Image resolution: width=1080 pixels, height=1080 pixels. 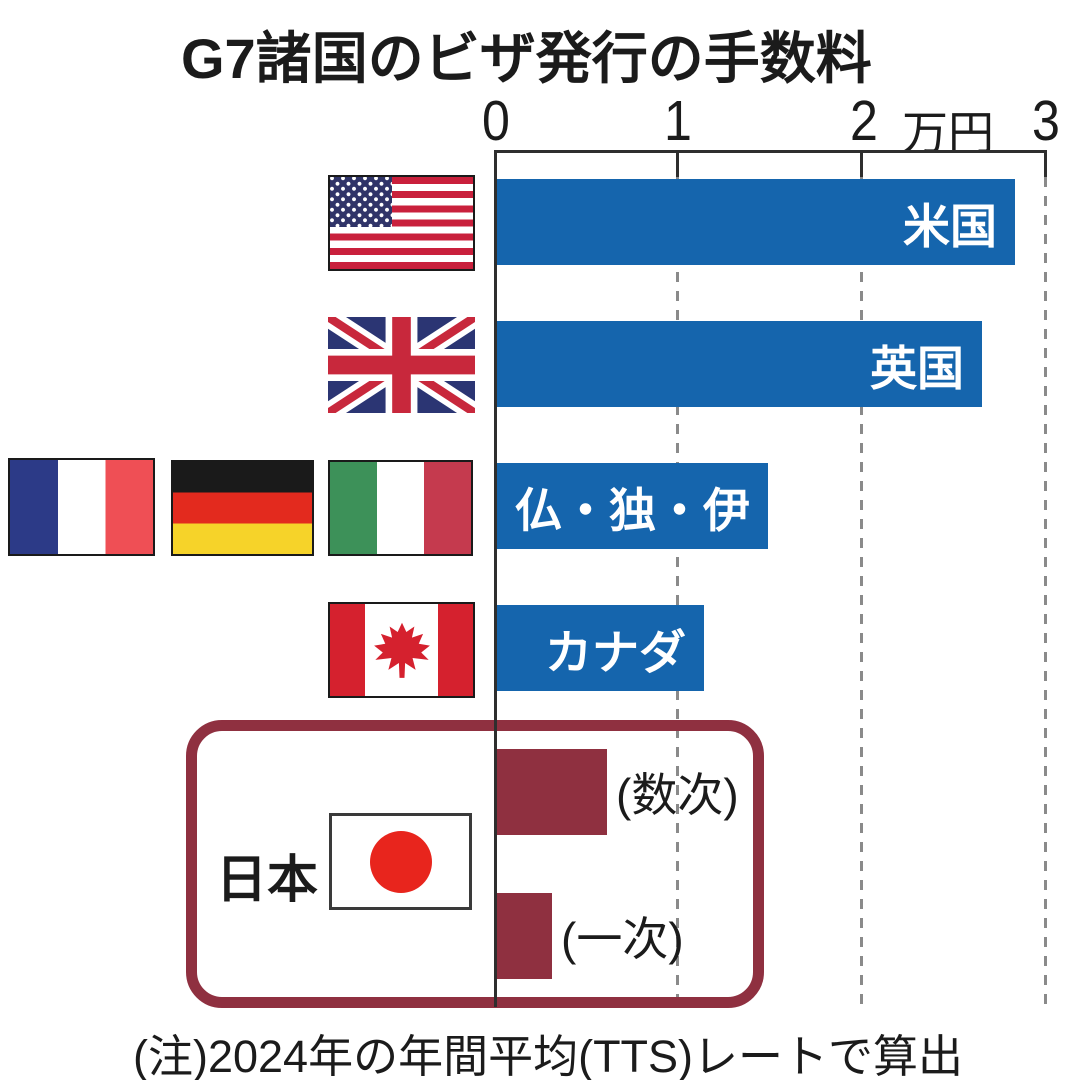 I want to click on label-japan-multiple-entry: (数次), so click(x=677, y=795).